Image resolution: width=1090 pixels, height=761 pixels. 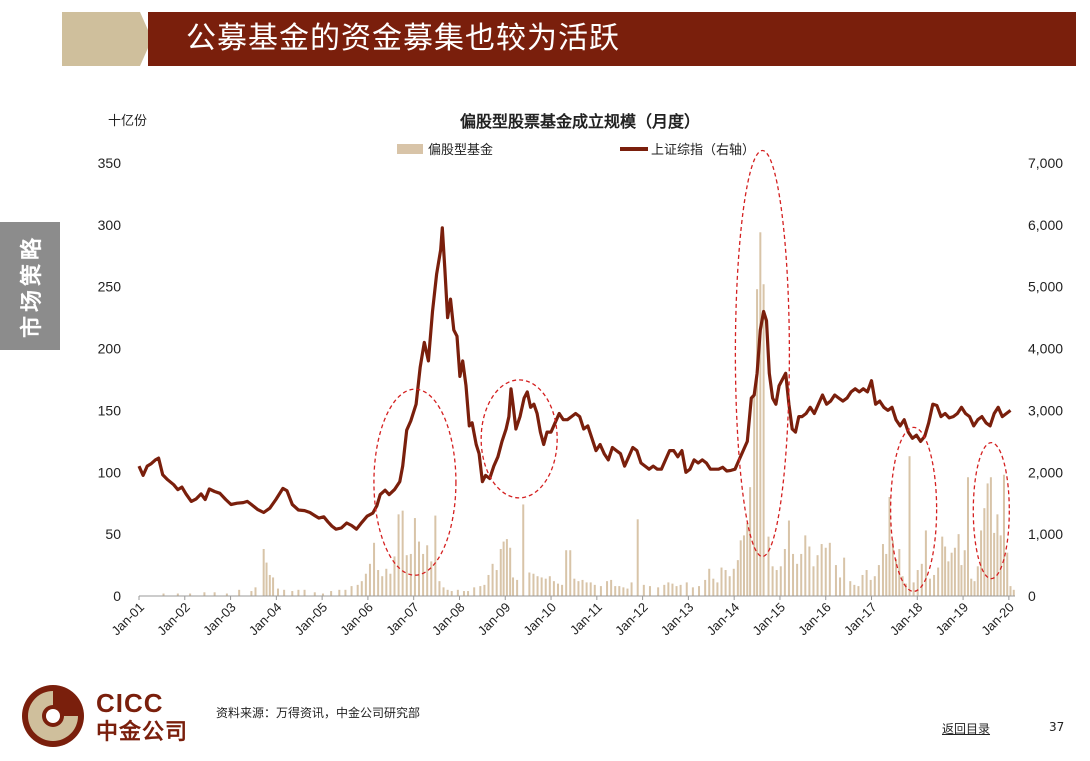 I want to click on right-axis-tick-label: 3,000, so click(x=1045, y=410).